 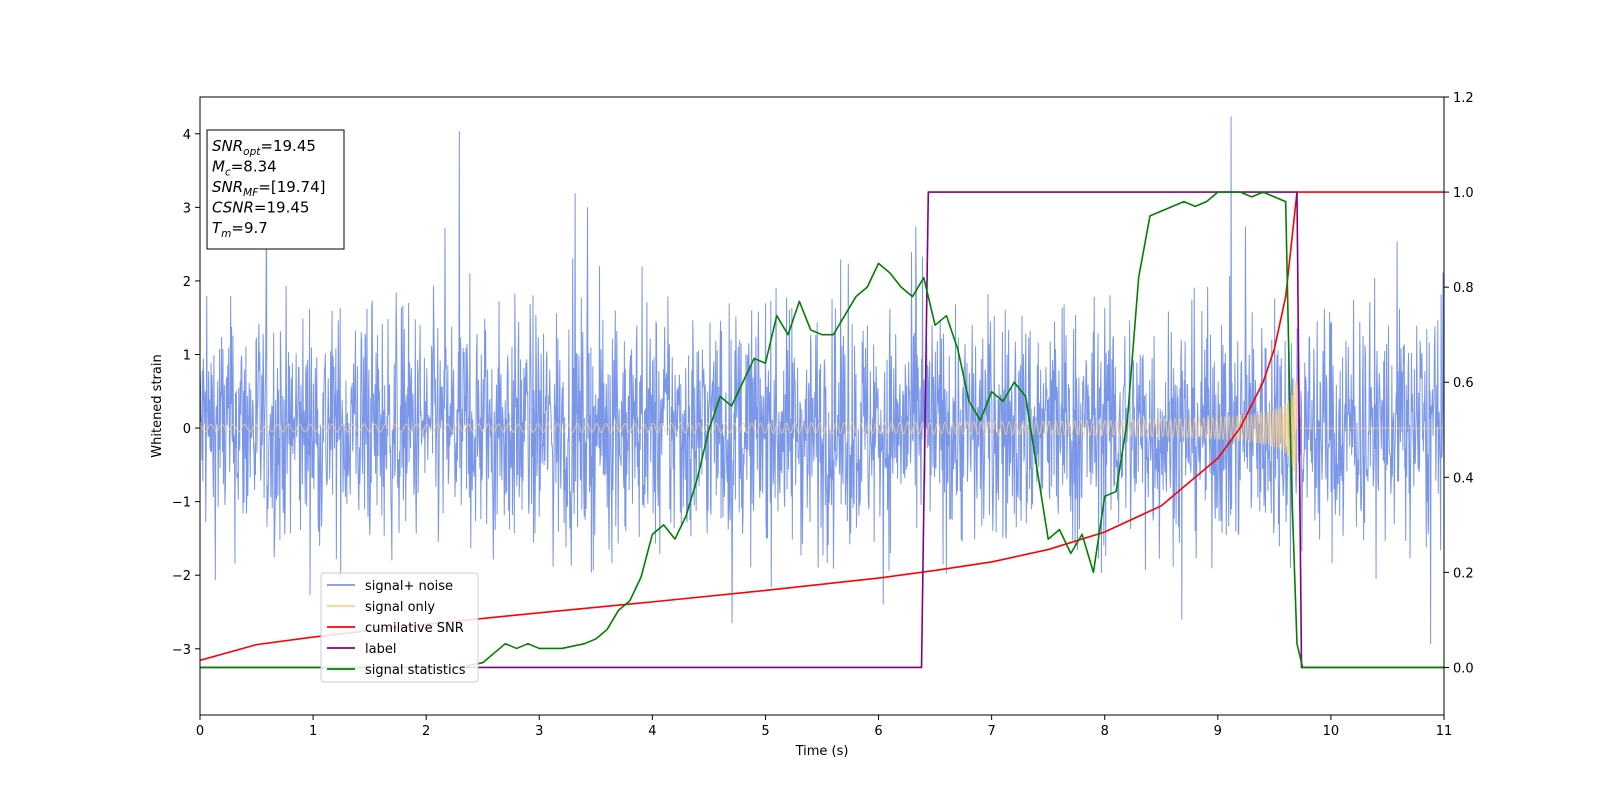 I want to click on info-line-symbol: M, so click(x=218, y=167).